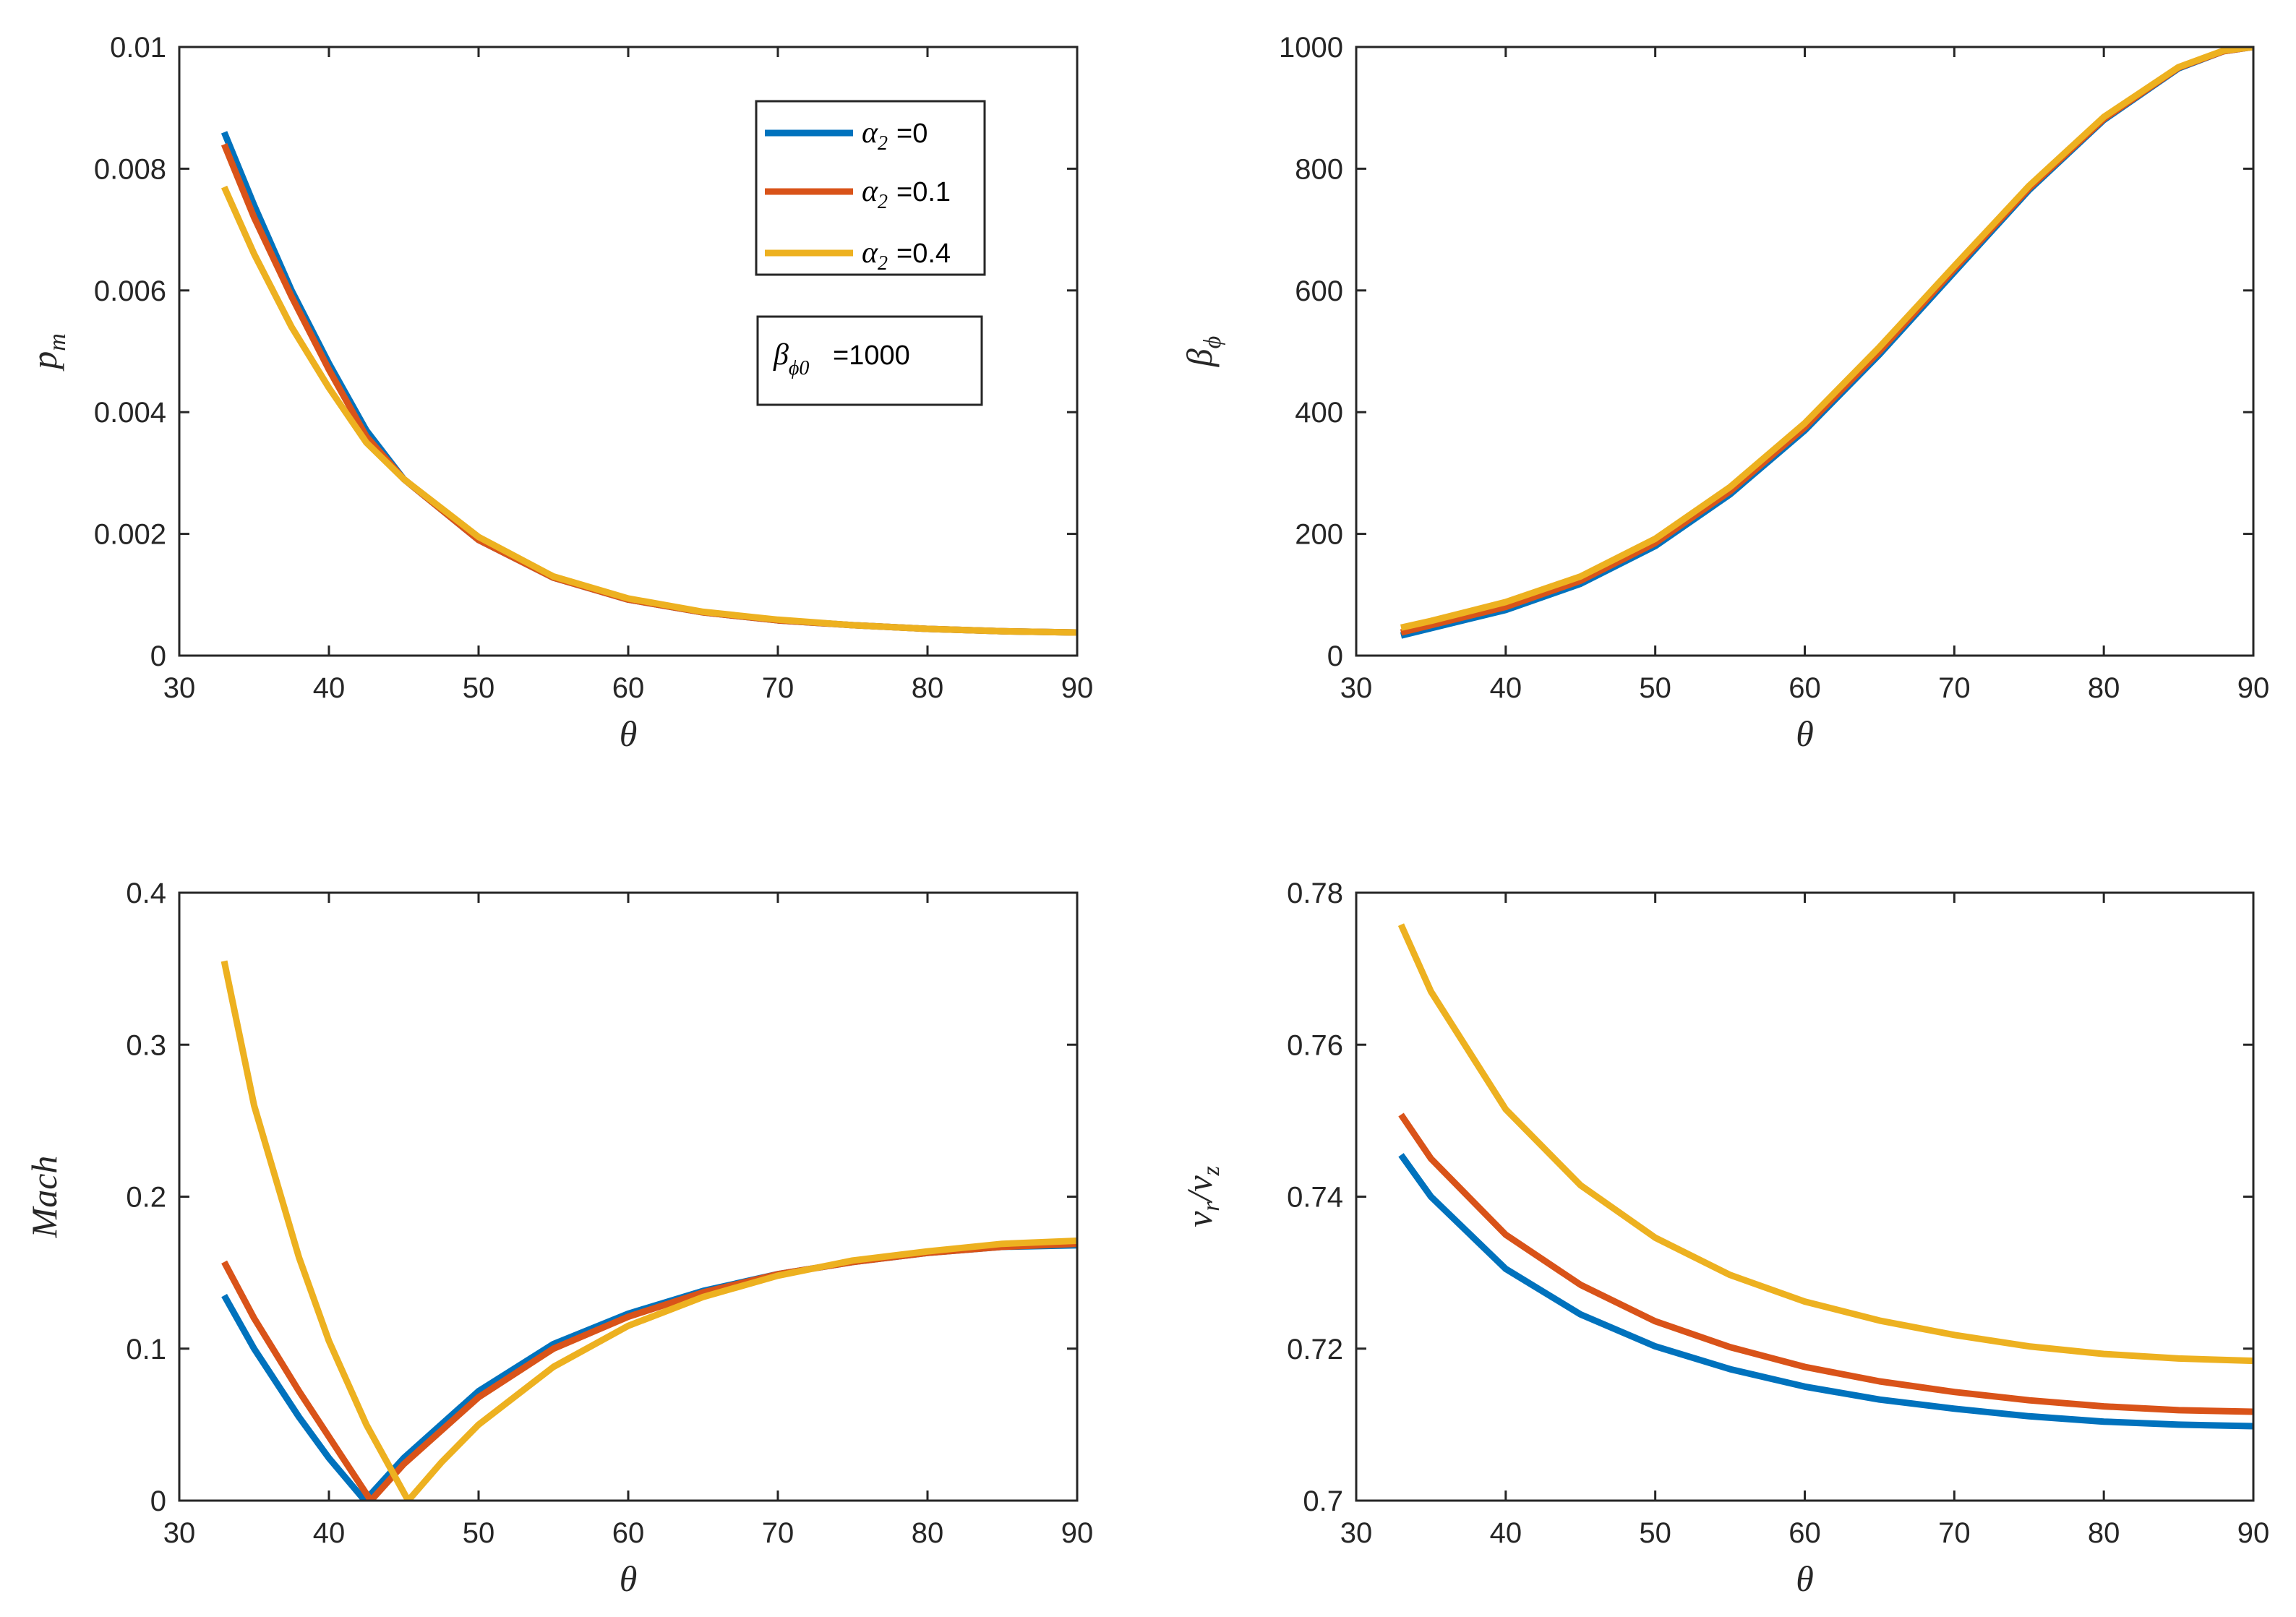  Describe the element at coordinates (1319, 535) in the screenshot. I see `y-tick-label: 200` at that location.